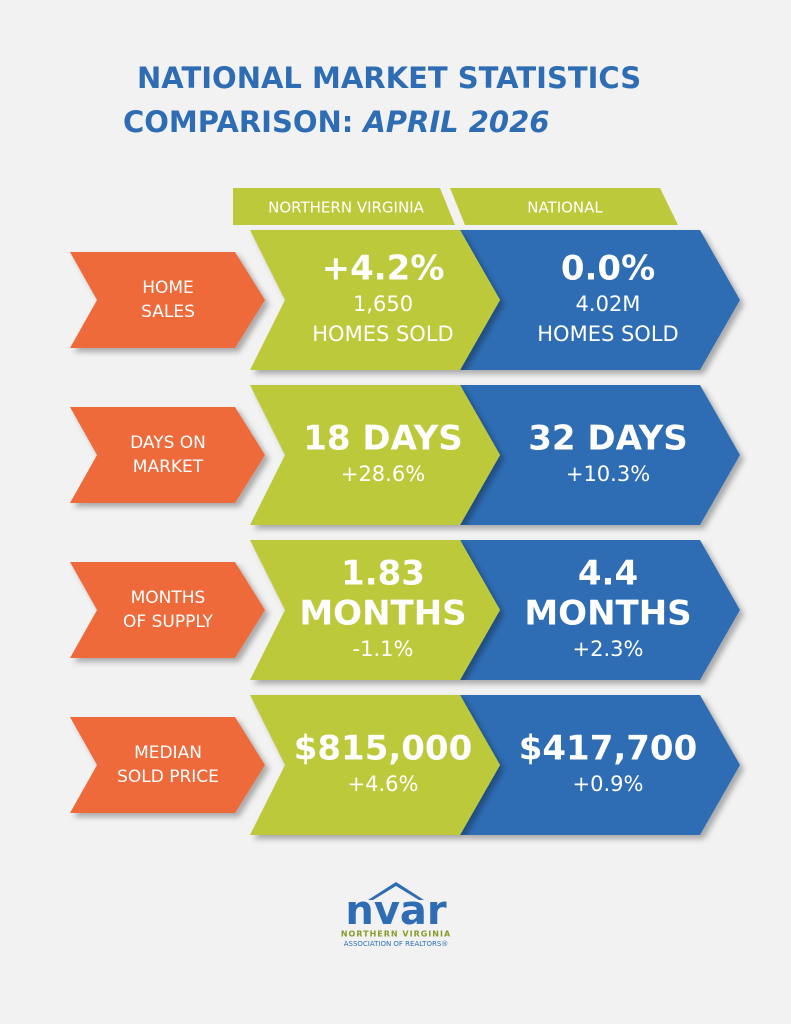 Image resolution: width=791 pixels, height=1024 pixels. Describe the element at coordinates (383, 269) in the screenshot. I see `headline: +4.2%` at that location.